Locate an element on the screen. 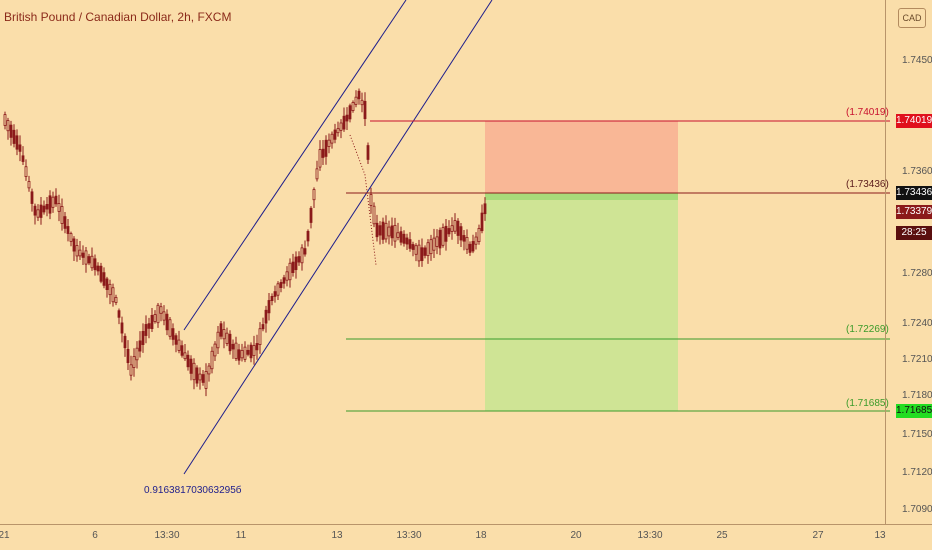 Image resolution: width=932 pixels, height=550 pixels. x-tick: 20 is located at coordinates (576, 535).